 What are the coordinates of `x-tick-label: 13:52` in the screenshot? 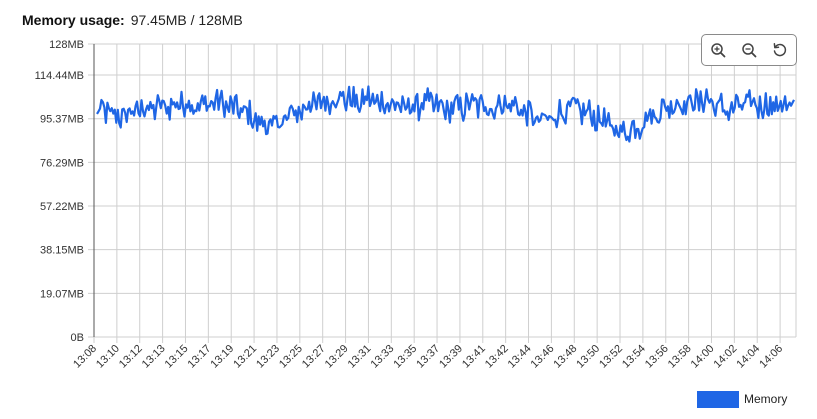 It's located at (611, 357).